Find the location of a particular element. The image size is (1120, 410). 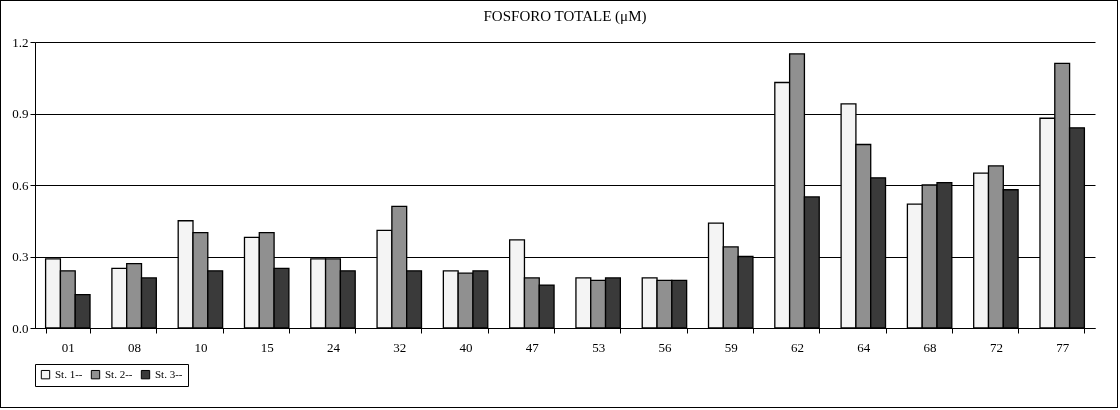

legend-label: St. 1-- is located at coordinates (69, 373).